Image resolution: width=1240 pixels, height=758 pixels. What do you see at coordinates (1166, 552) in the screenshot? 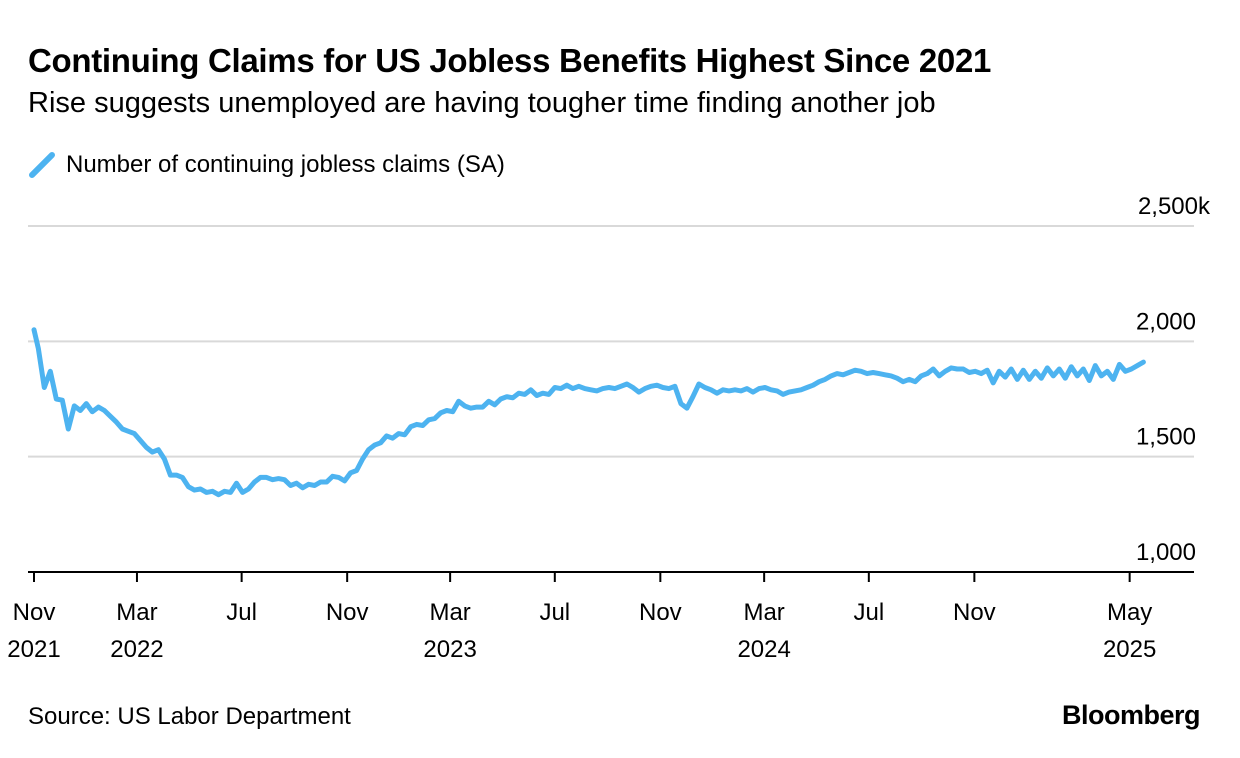
I see `y-tick-label: 1,000` at bounding box center [1166, 552].